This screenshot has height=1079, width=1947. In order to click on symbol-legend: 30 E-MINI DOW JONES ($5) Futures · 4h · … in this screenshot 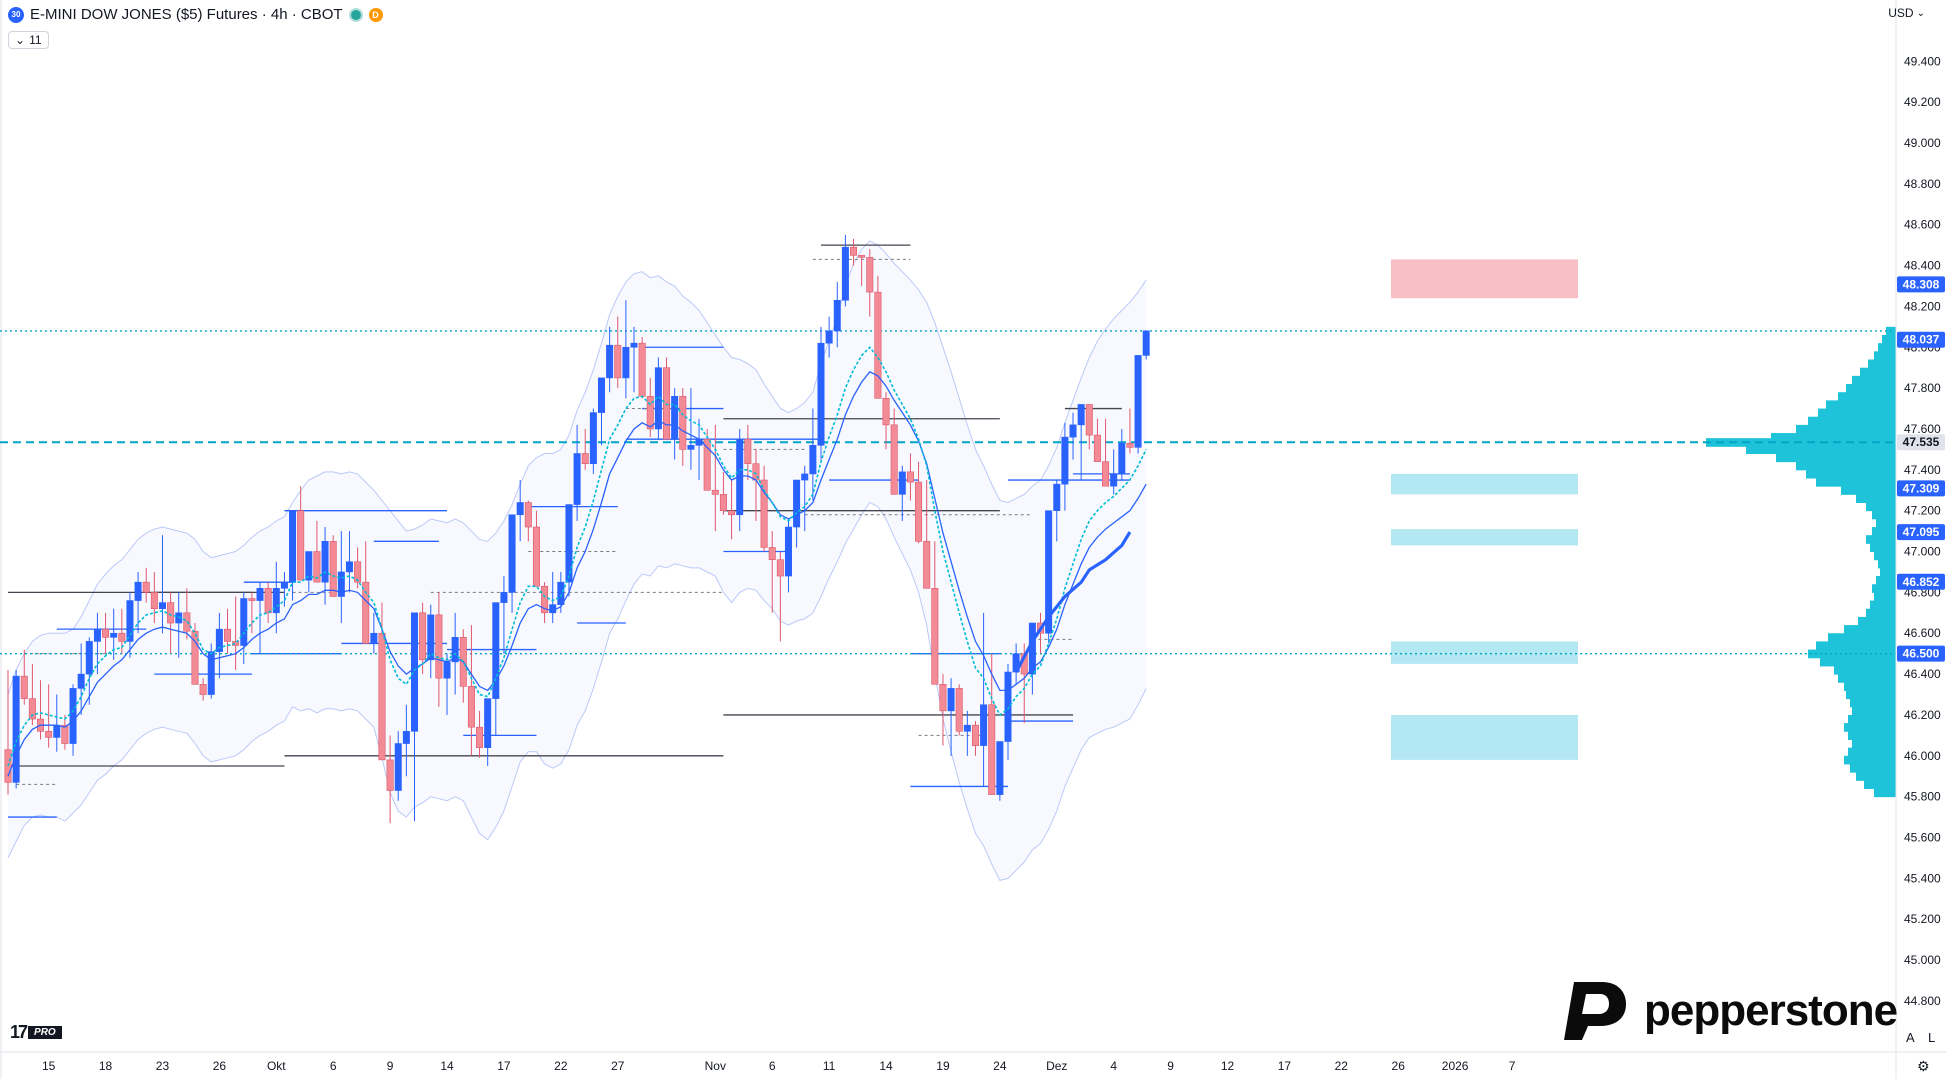, I will do `click(195, 14)`.